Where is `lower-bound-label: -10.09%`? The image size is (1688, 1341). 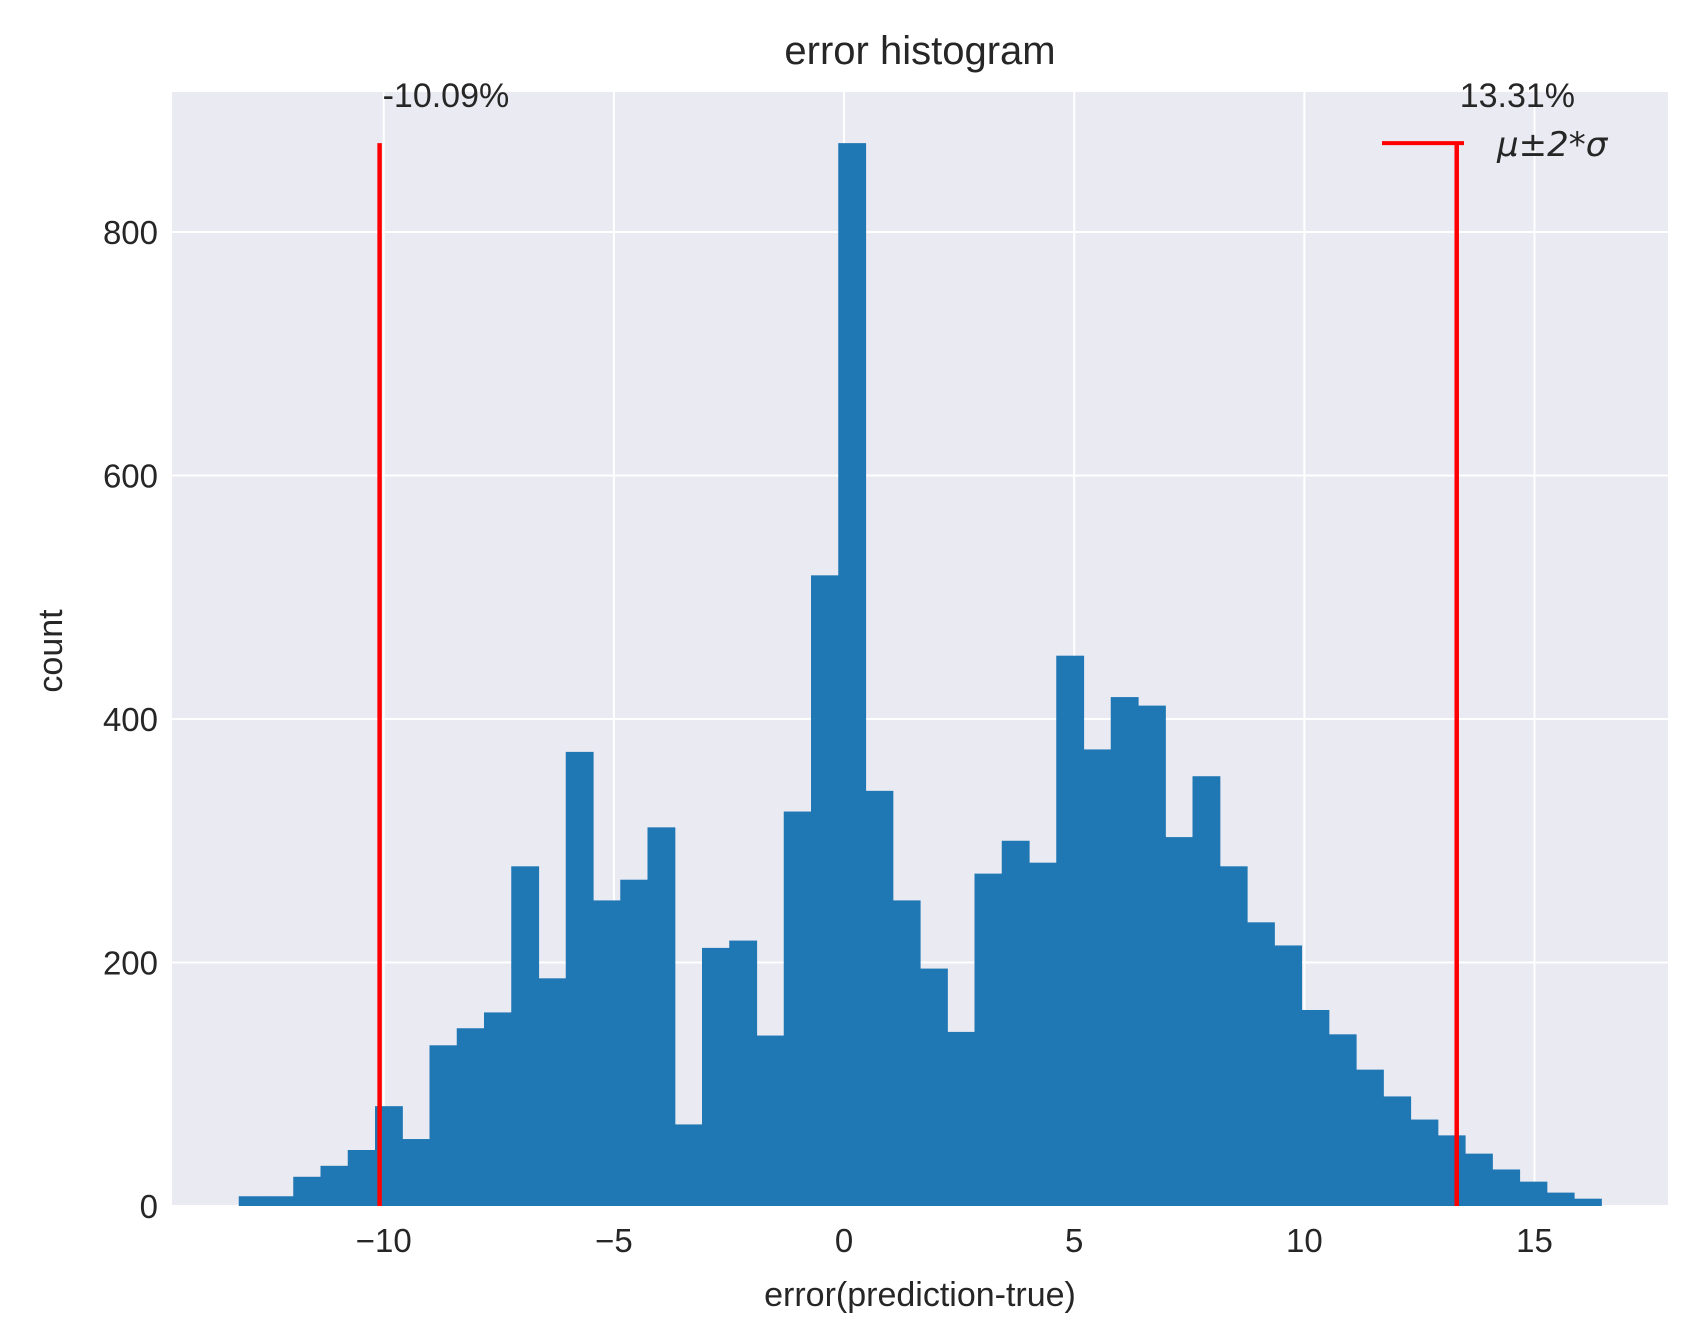 lower-bound-label: -10.09% is located at coordinates (446, 96).